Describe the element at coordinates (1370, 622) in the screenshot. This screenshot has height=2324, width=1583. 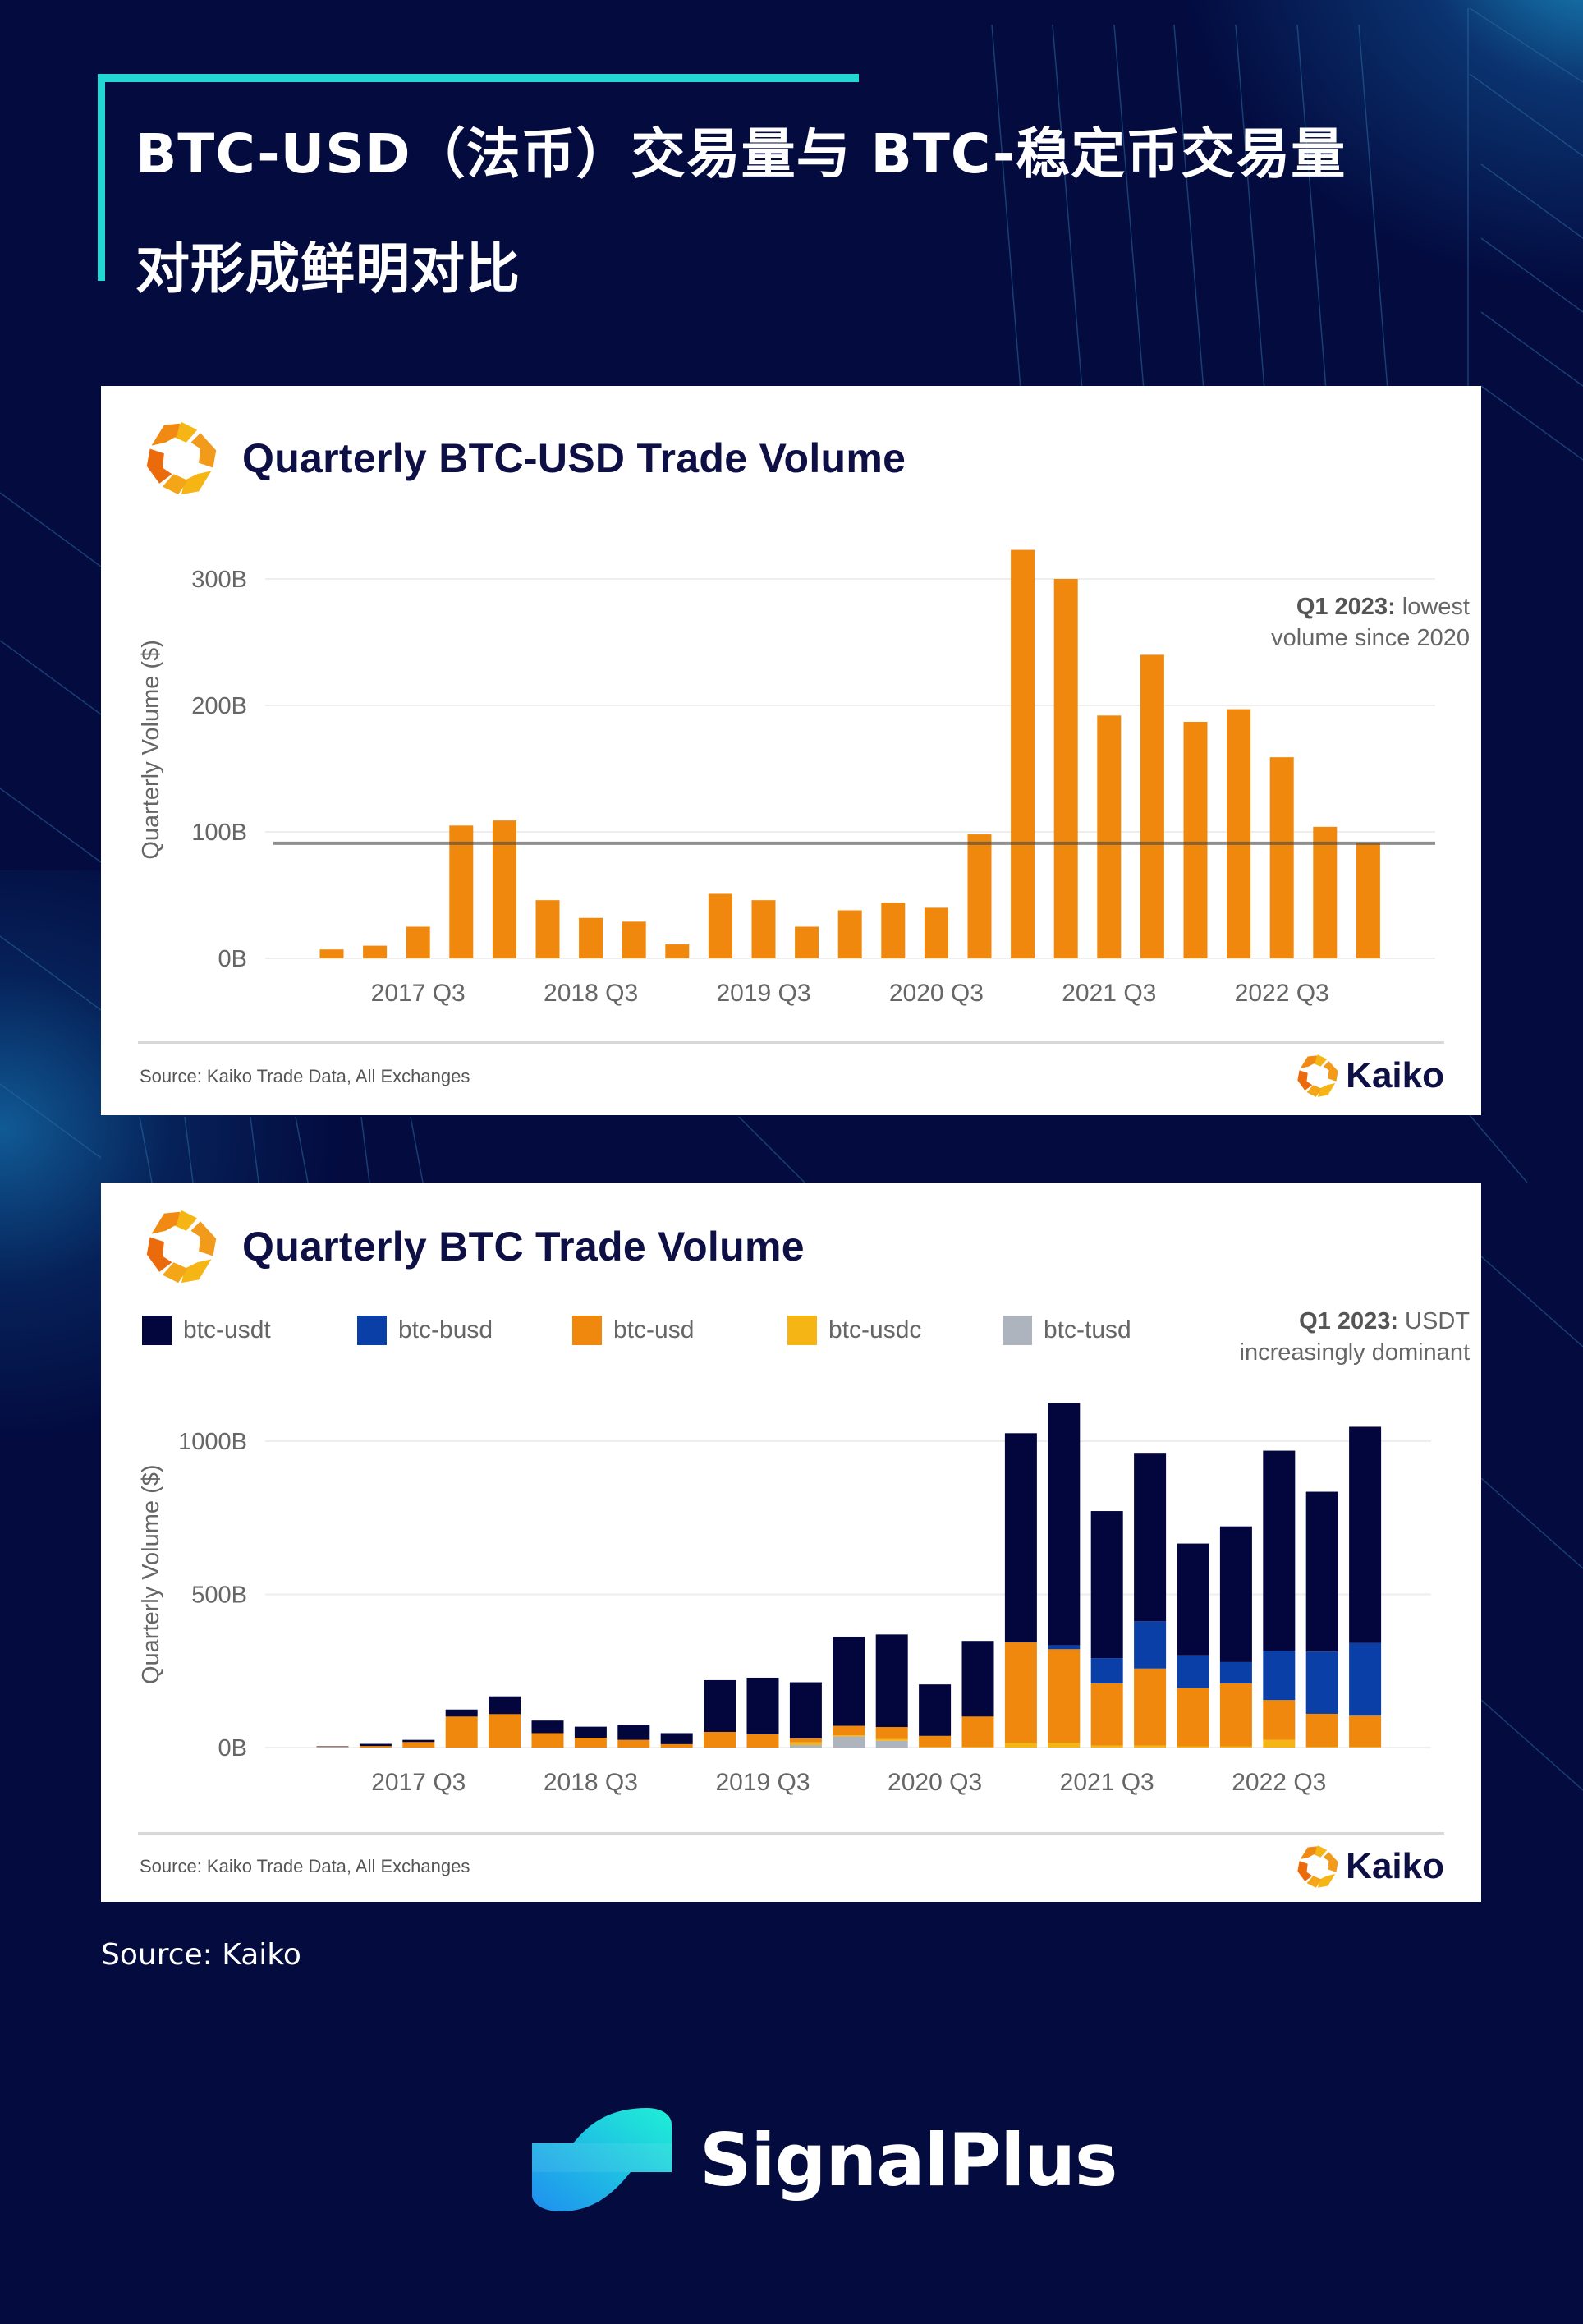
I see `chart-annotation: Q1 2023: lowest volume since 2020` at that location.